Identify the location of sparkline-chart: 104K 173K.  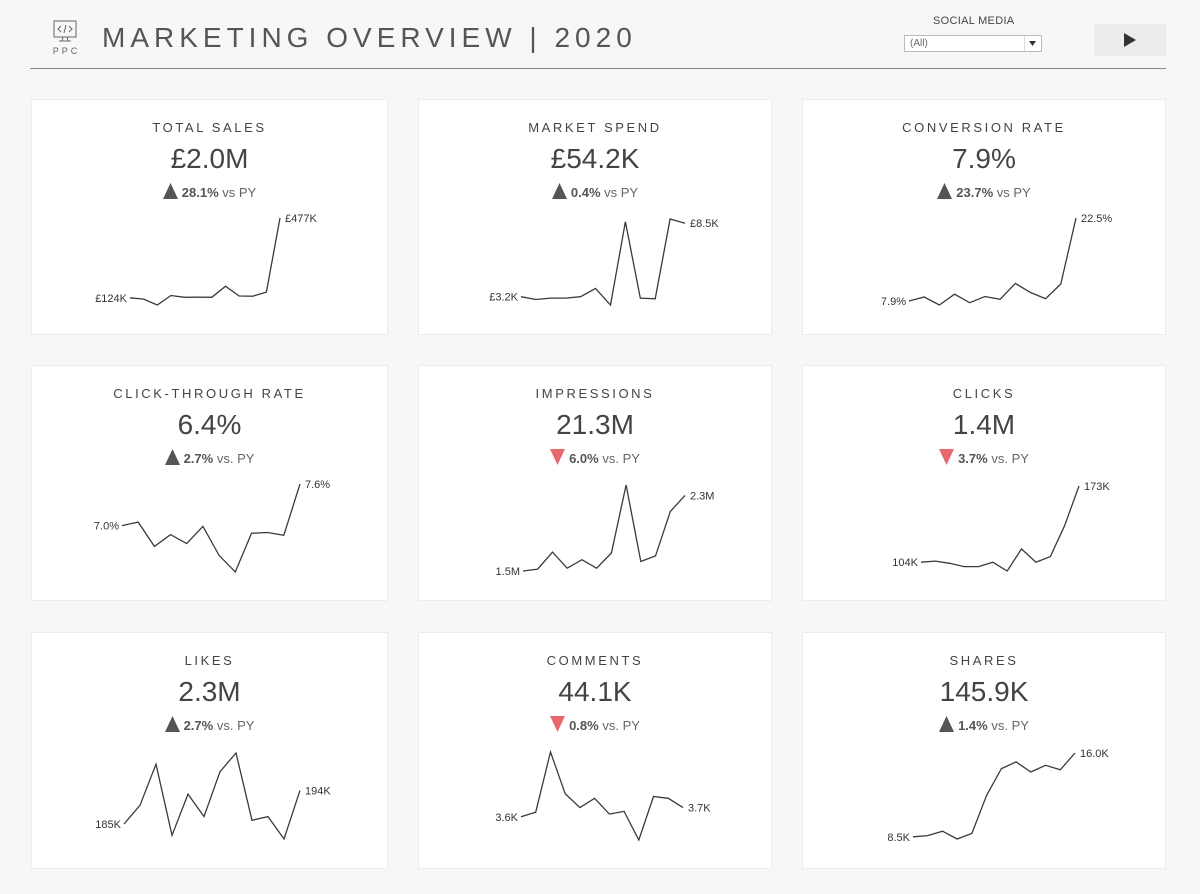
(1001, 526).